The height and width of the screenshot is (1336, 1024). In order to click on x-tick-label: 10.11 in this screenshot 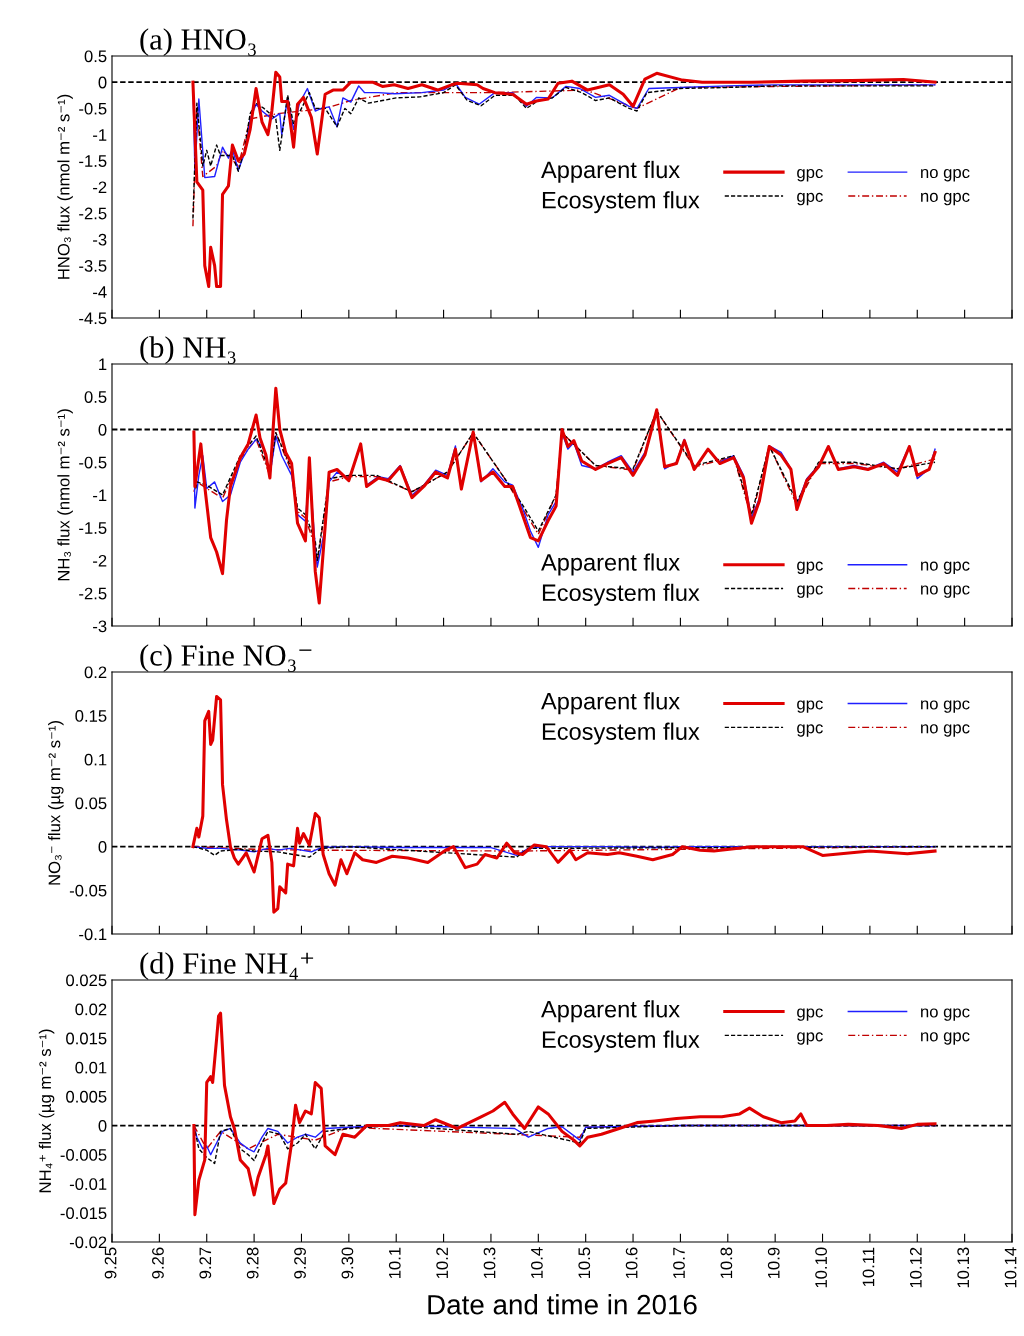, I will do `click(868, 1267)`.